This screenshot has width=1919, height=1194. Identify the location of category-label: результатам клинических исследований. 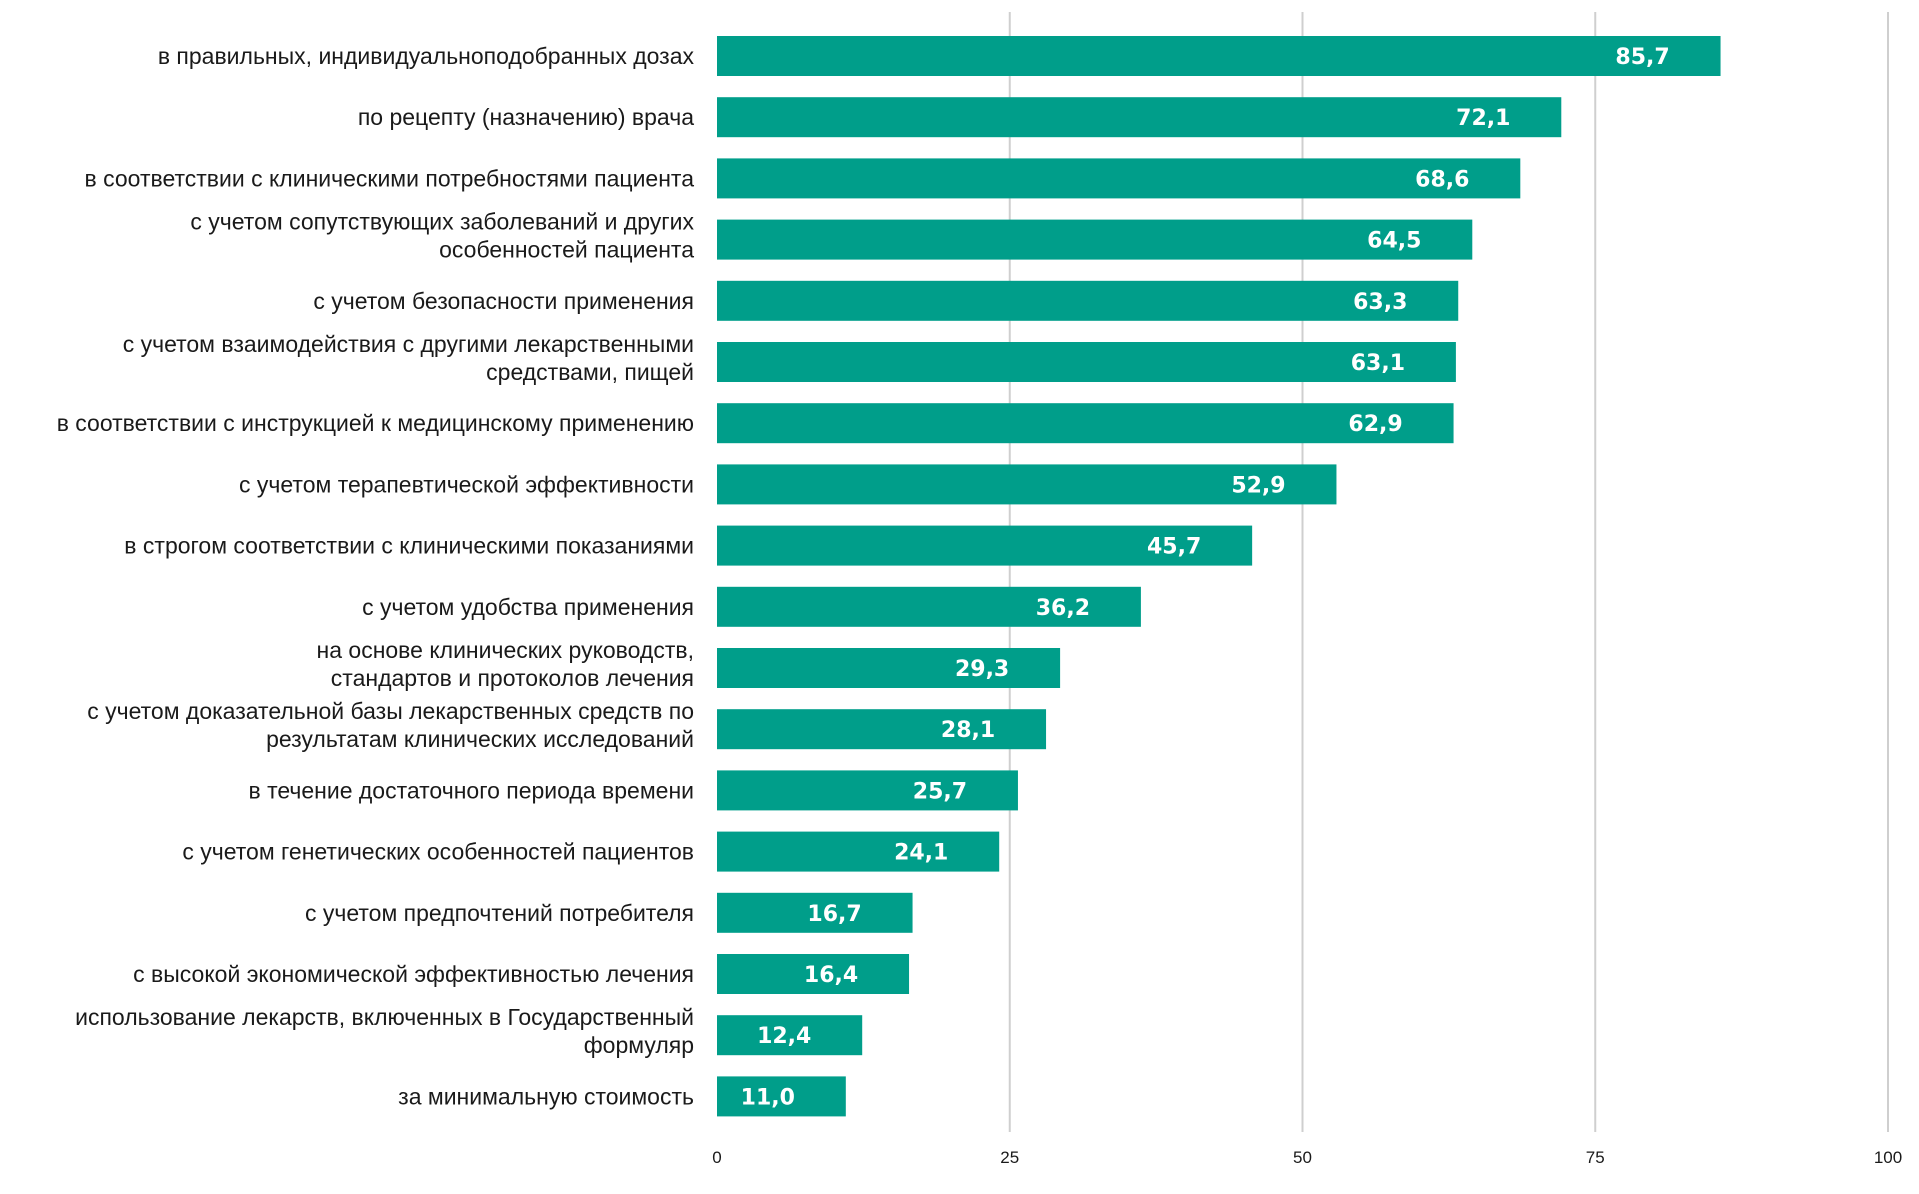
(480, 739).